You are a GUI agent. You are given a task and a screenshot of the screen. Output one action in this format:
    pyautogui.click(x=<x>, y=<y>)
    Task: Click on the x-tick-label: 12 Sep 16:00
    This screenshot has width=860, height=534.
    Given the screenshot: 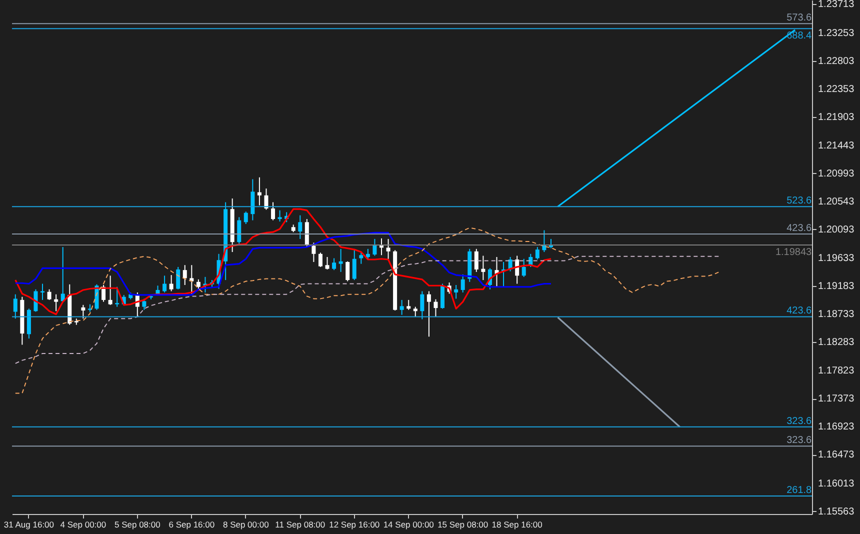 What is the action you would take?
    pyautogui.click(x=354, y=525)
    